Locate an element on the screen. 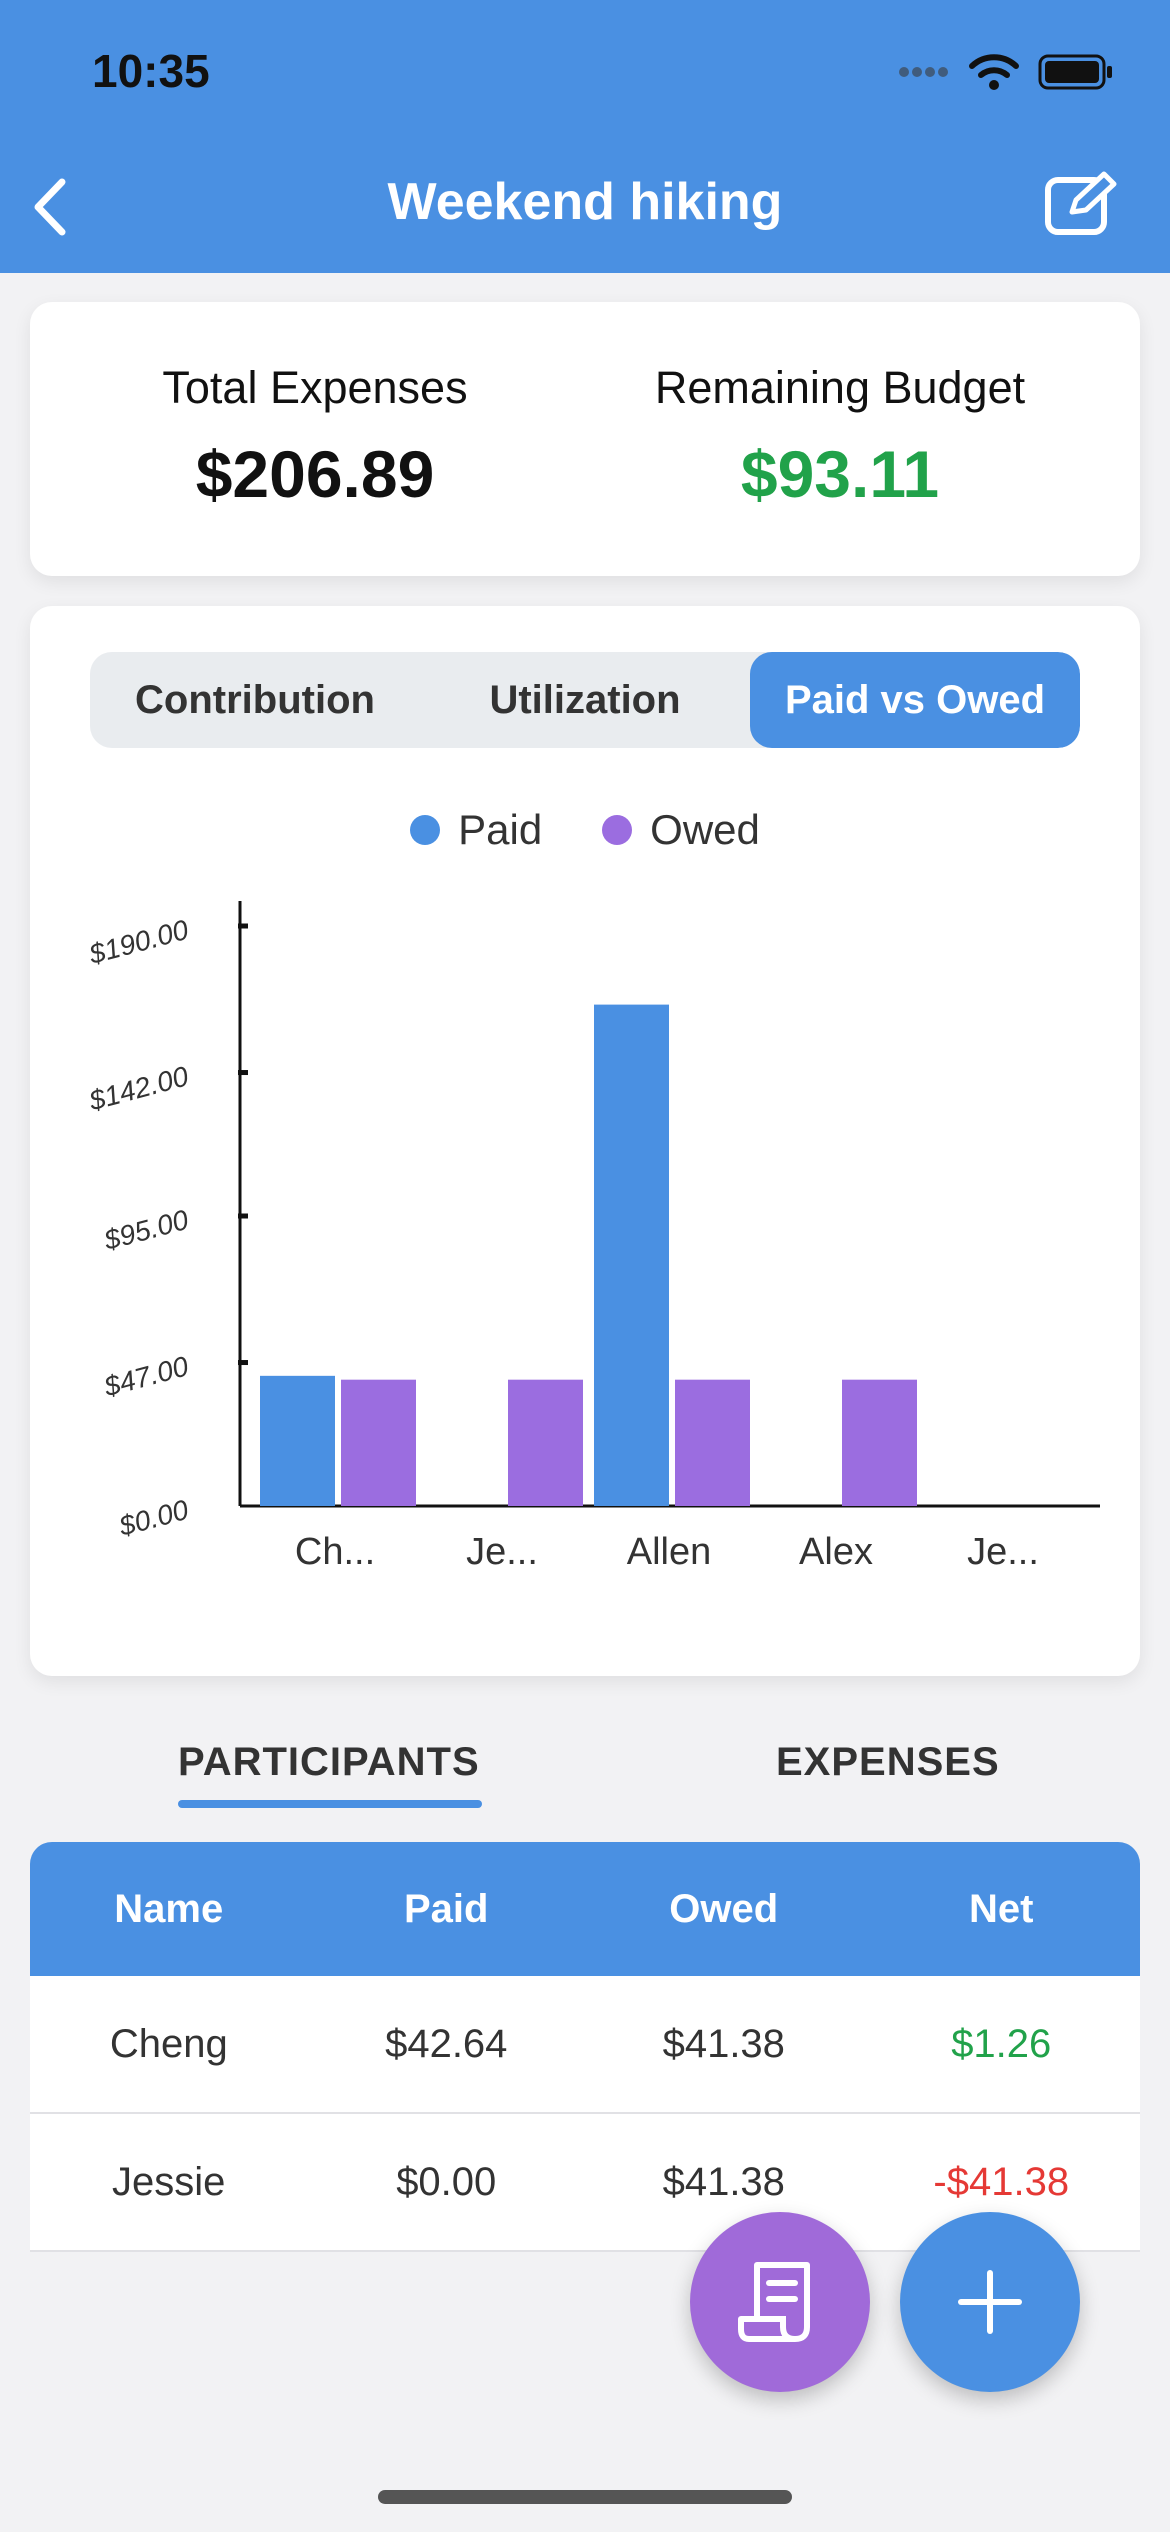 The image size is (1170, 2532). y-tick-label: $95.00 is located at coordinates (146, 1230).